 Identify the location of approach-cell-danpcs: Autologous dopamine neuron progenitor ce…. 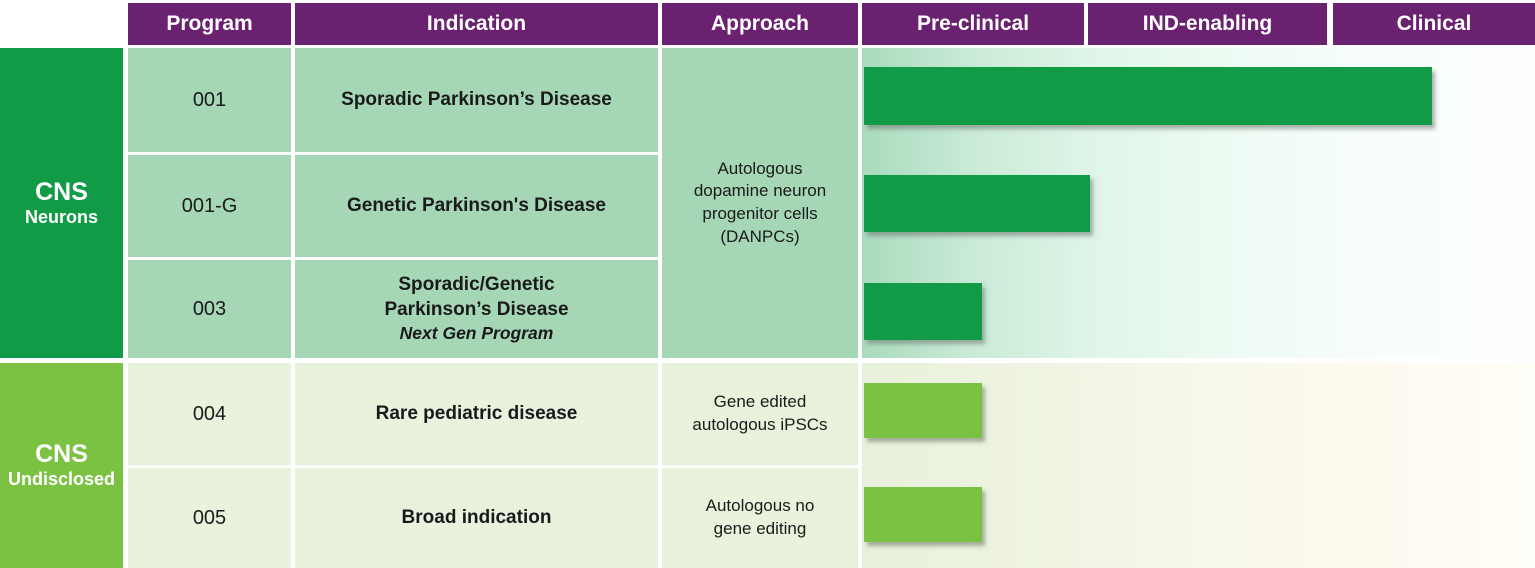
(760, 203).